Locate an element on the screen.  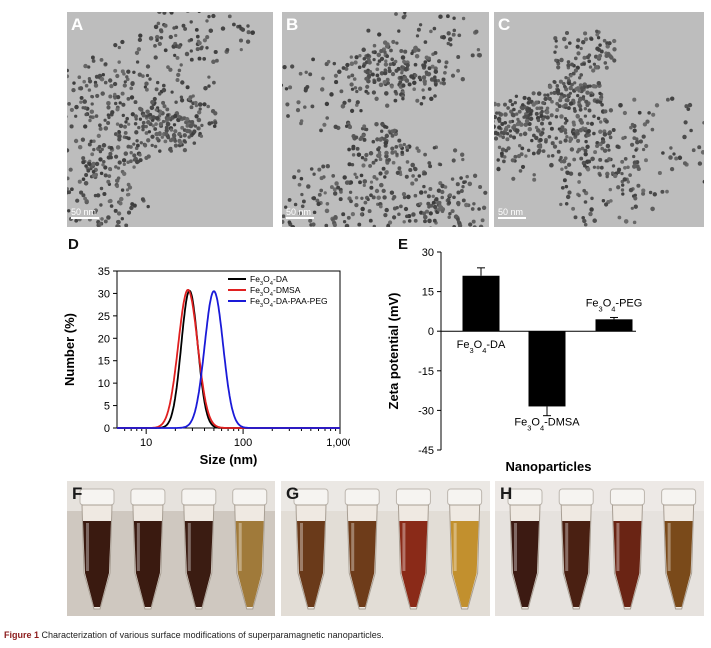
y-tick-label: -15 is located at coordinates (426, 372).